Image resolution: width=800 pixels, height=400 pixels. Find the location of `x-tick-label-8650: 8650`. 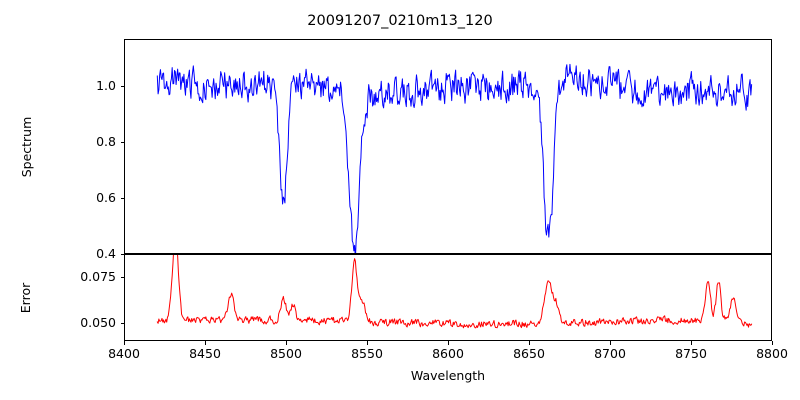

x-tick-label-8650: 8650 is located at coordinates (529, 353).